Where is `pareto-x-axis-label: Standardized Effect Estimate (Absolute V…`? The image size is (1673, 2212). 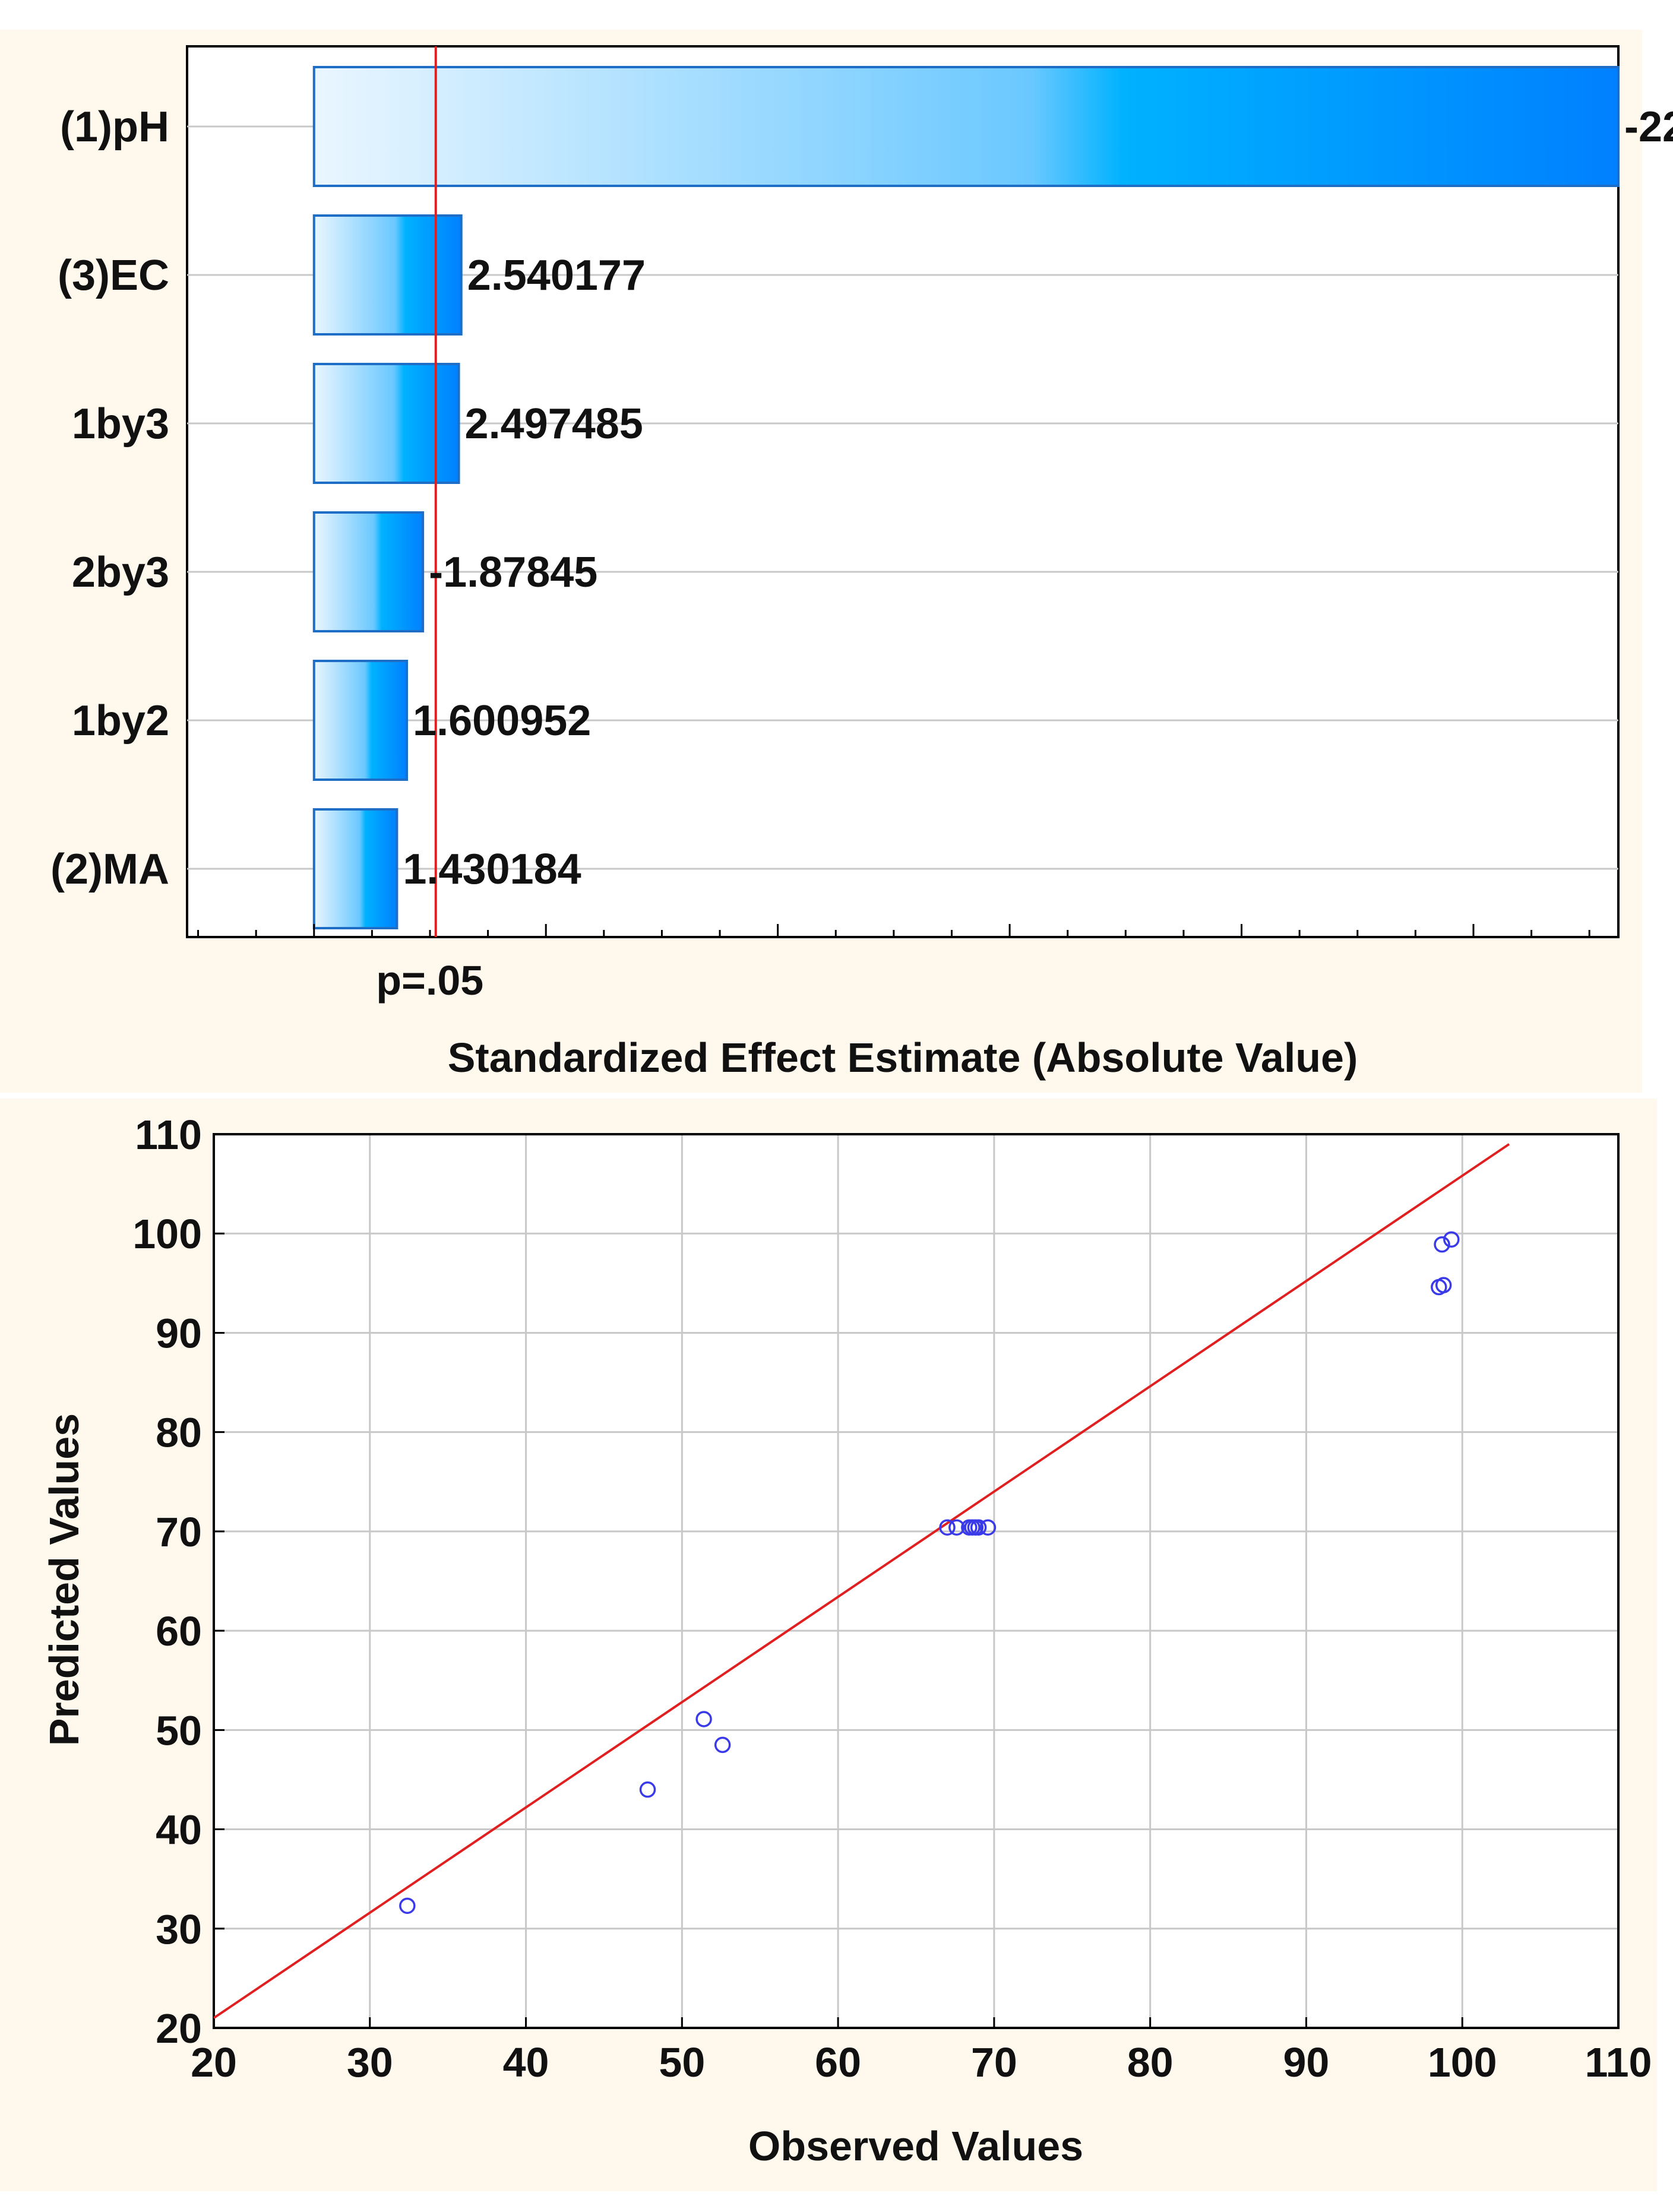 pareto-x-axis-label: Standardized Effect Estimate (Absolute V… is located at coordinates (903, 1057).